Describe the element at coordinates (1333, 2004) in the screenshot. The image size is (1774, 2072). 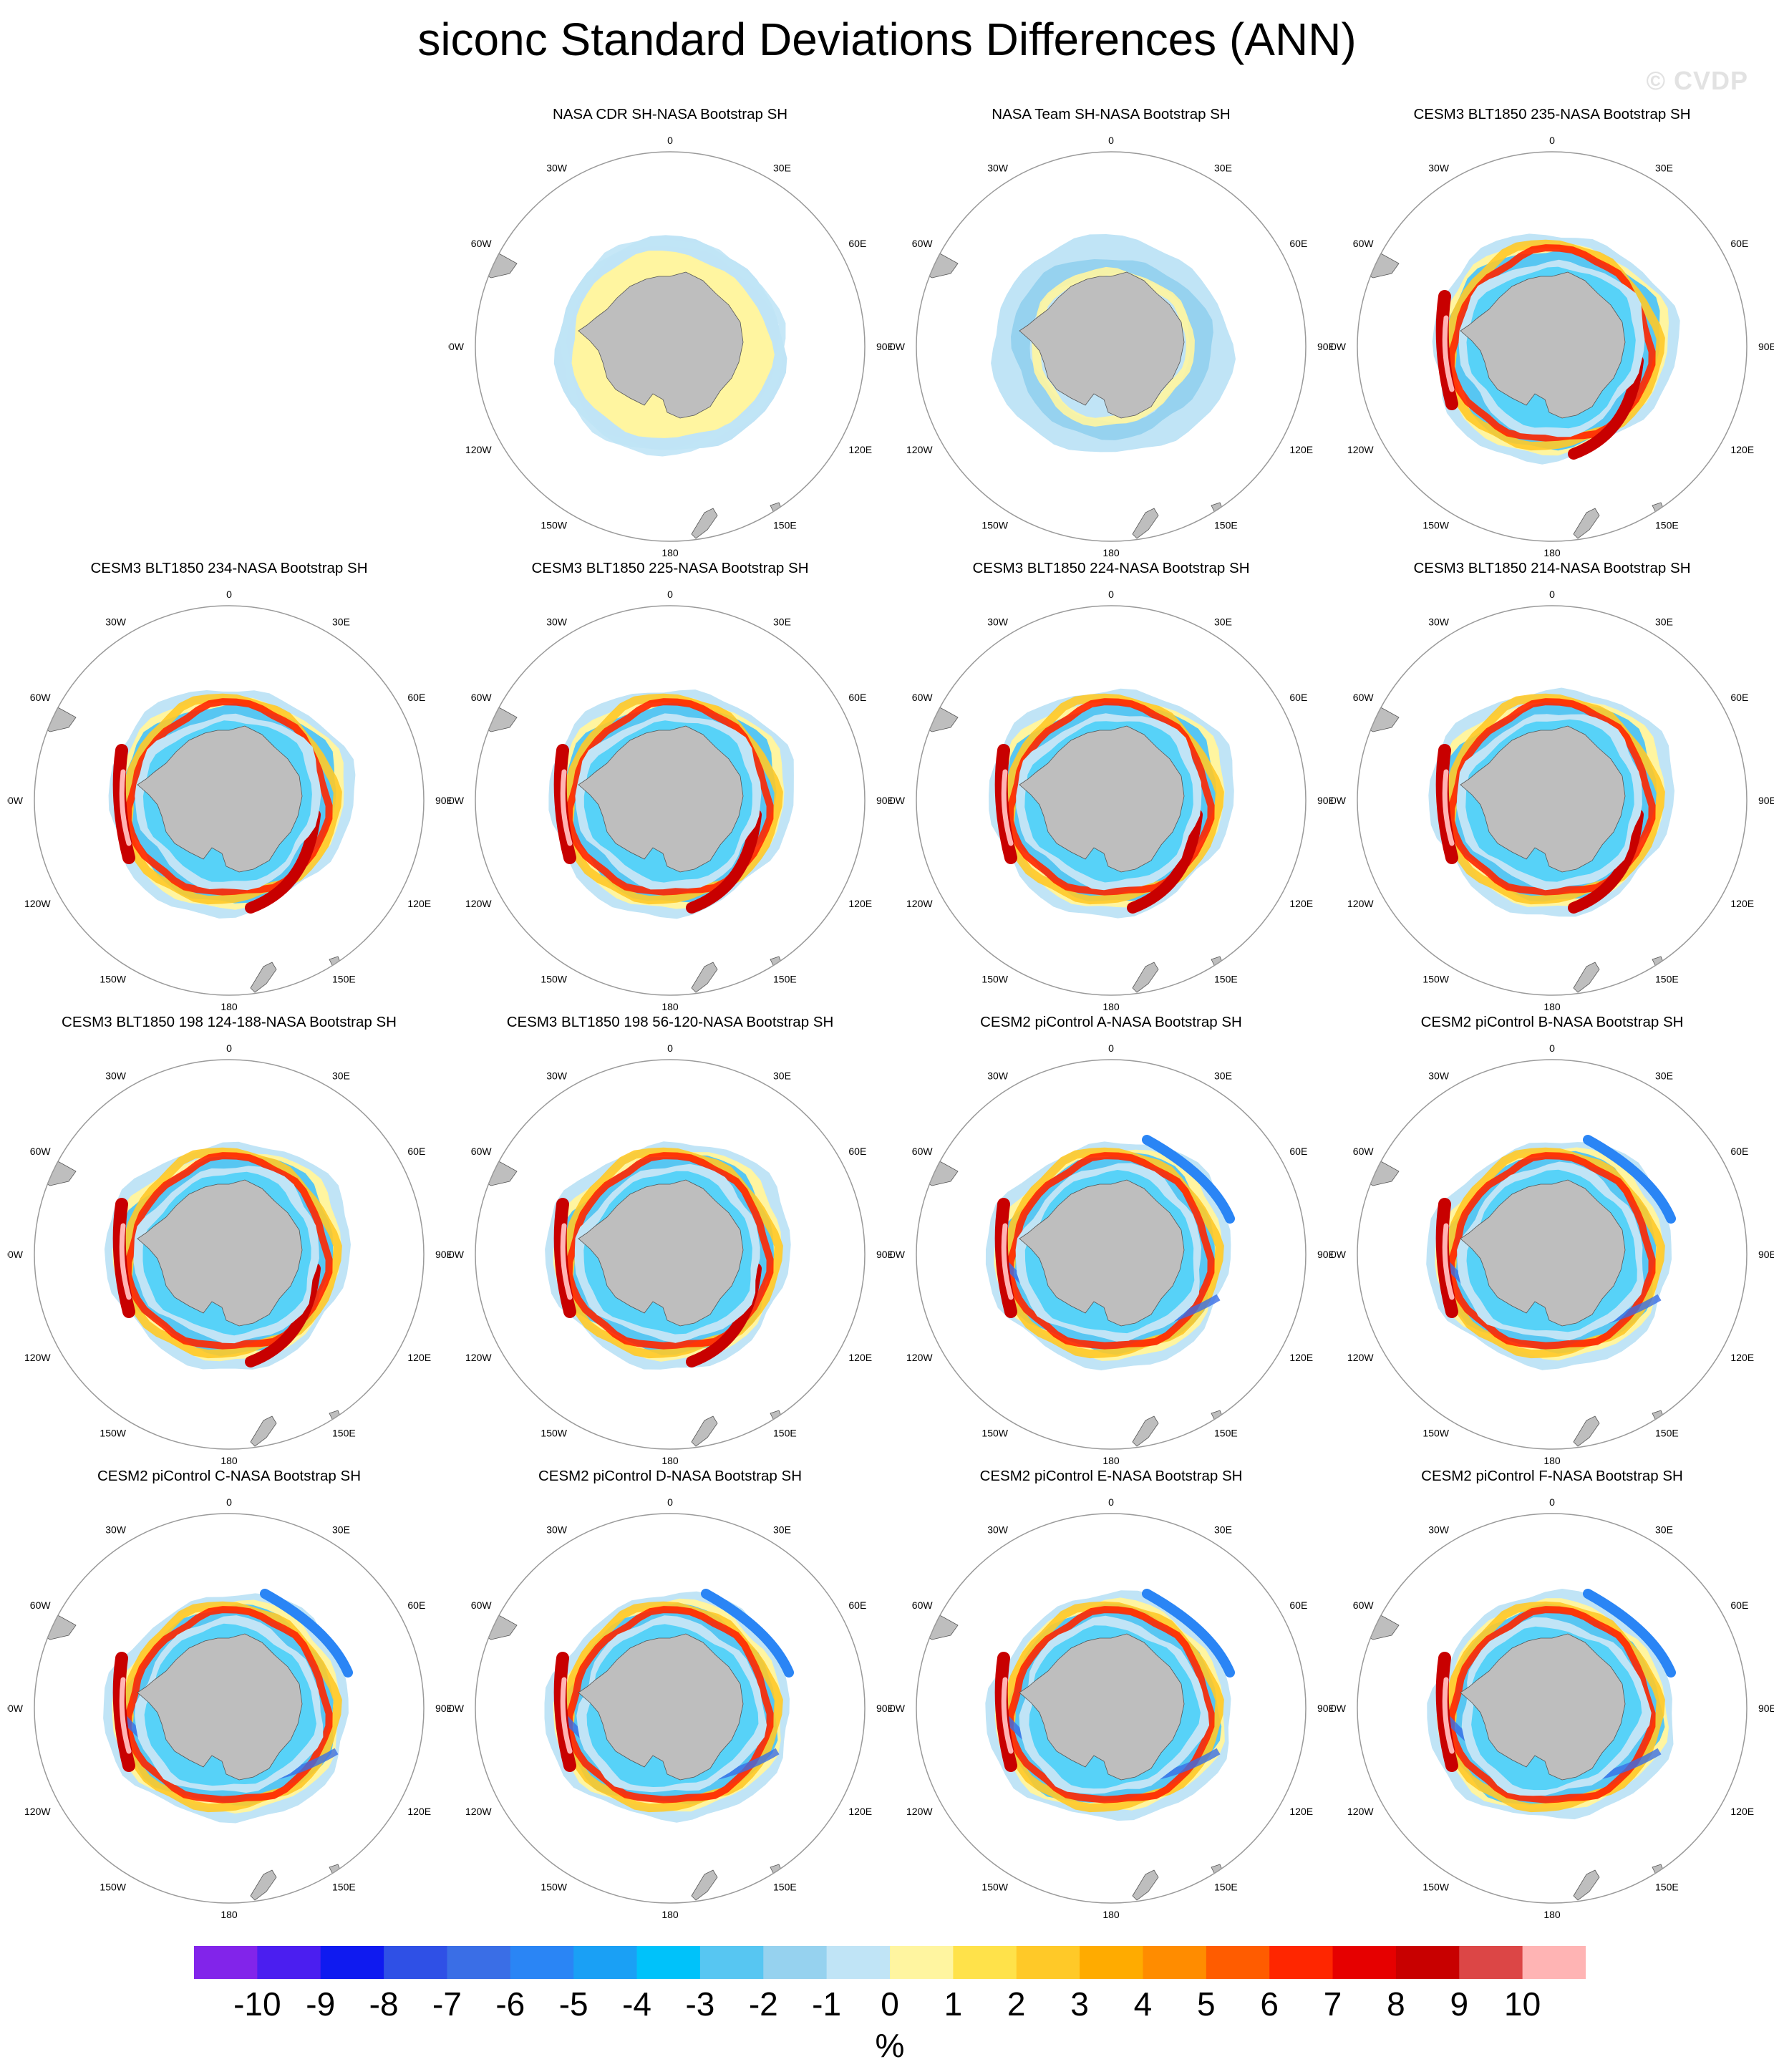
I see `colorbar-tick-label: 7` at that location.